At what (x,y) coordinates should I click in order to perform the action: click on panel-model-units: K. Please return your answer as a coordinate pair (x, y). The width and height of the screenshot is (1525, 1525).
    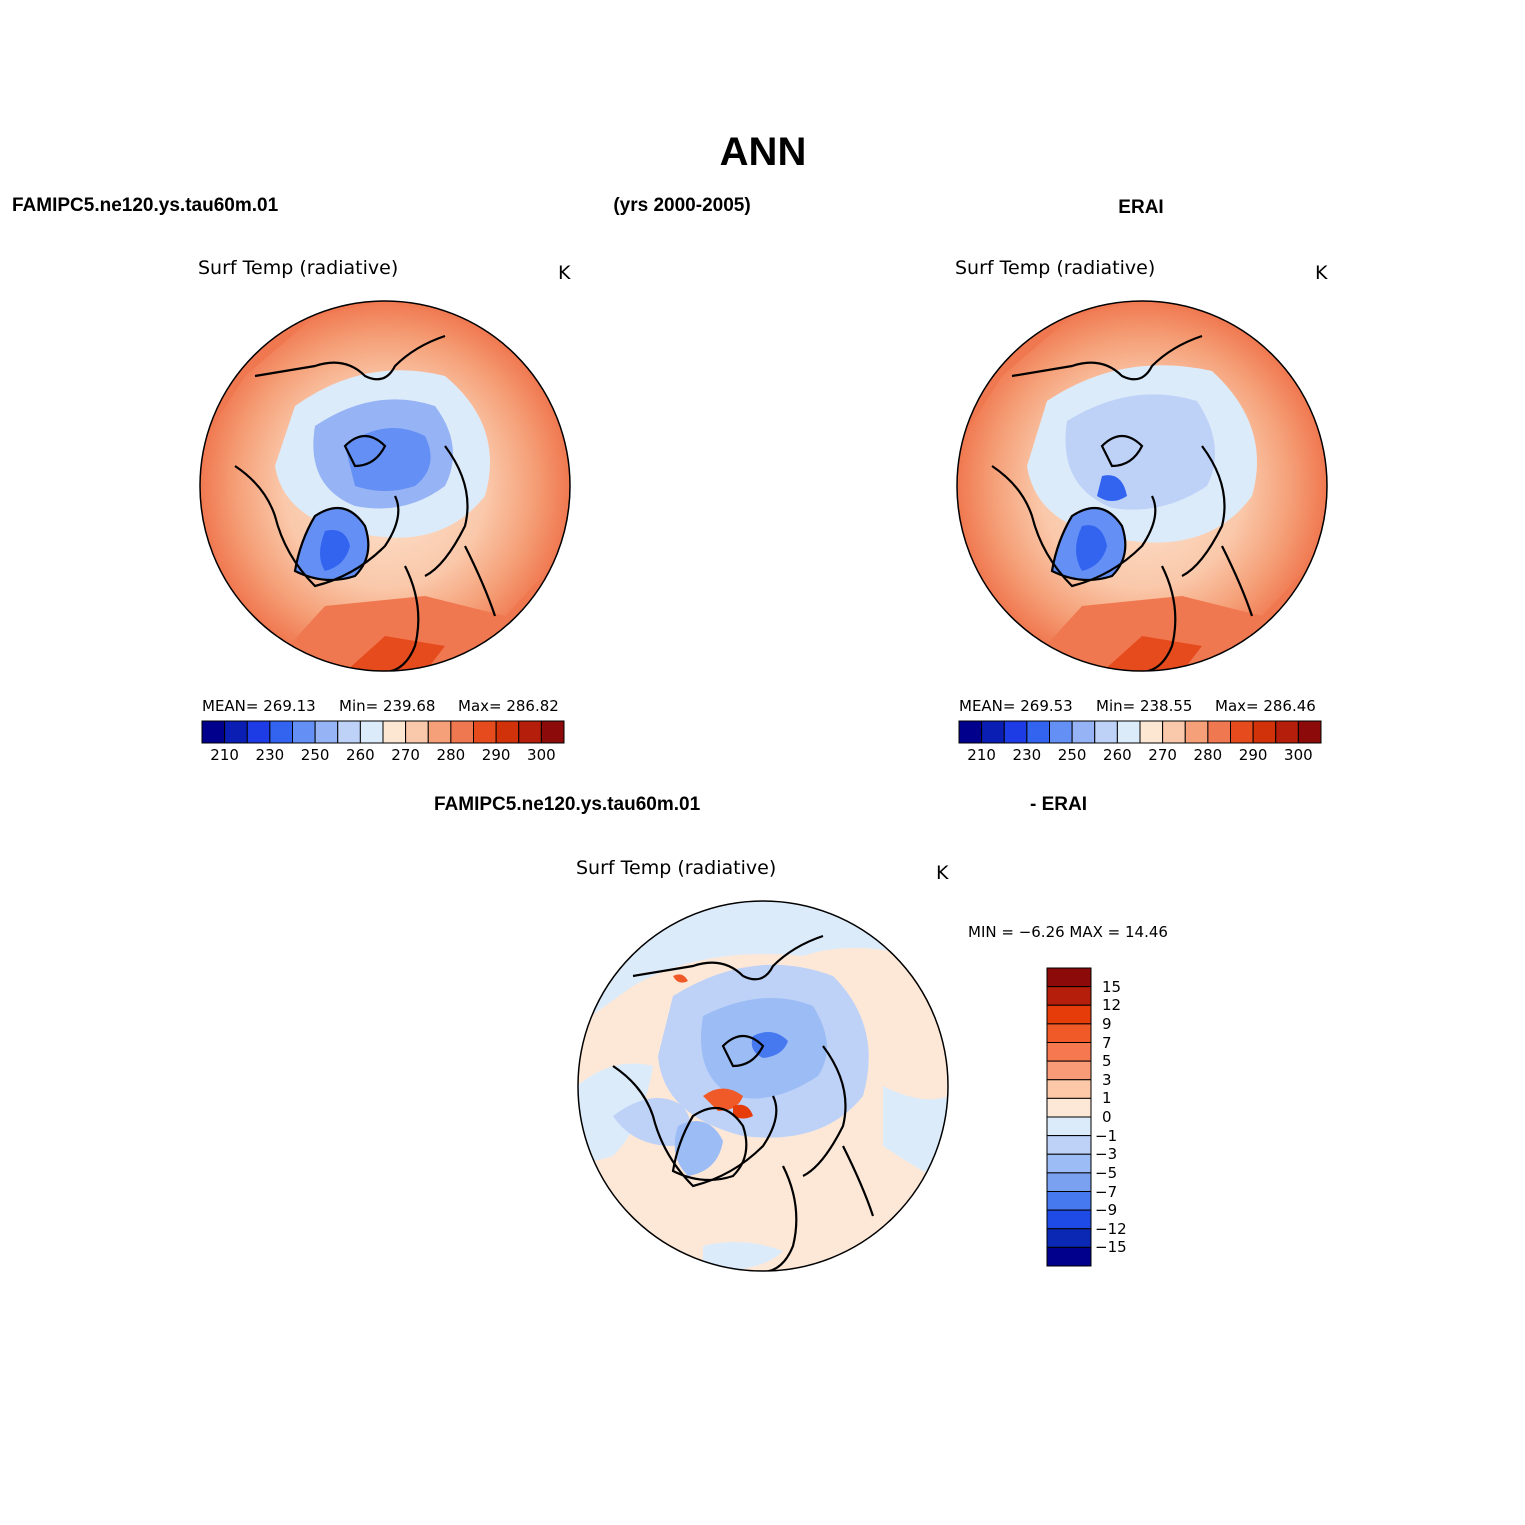
    Looking at the image, I should click on (564, 273).